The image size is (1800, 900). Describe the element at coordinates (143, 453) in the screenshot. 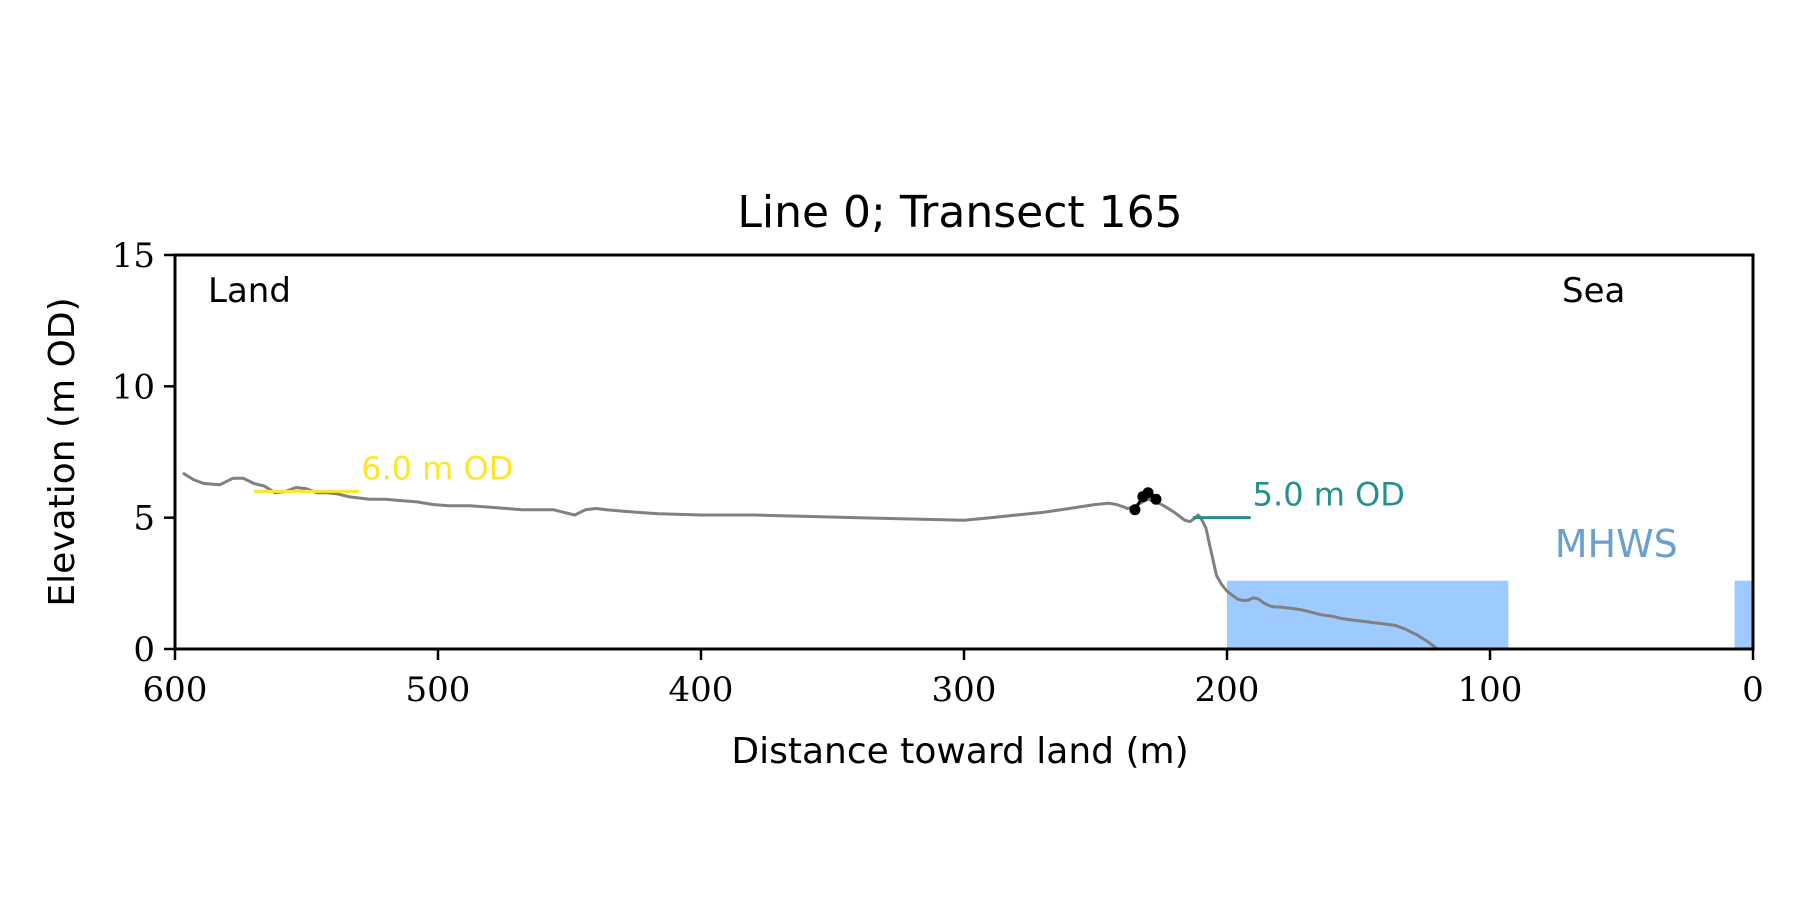

I see `y-axis-ticks: 0 5 10 15` at that location.